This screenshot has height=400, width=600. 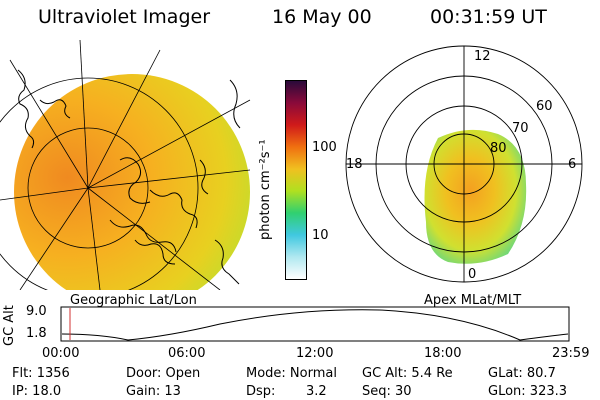 What do you see at coordinates (265, 189) in the screenshot?
I see `colorbar-unit-label: photon cm⁻²s⁻¹` at bounding box center [265, 189].